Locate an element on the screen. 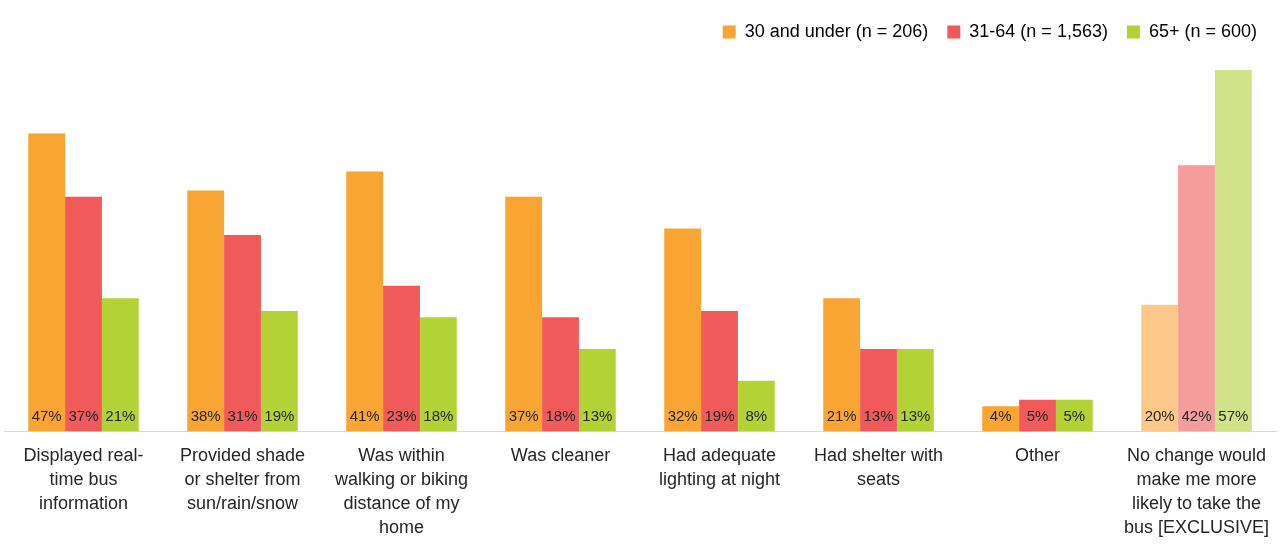 The height and width of the screenshot is (552, 1285). x-tick-label: Provided shade or shelter from sun/rain/snow is located at coordinates (242, 478).